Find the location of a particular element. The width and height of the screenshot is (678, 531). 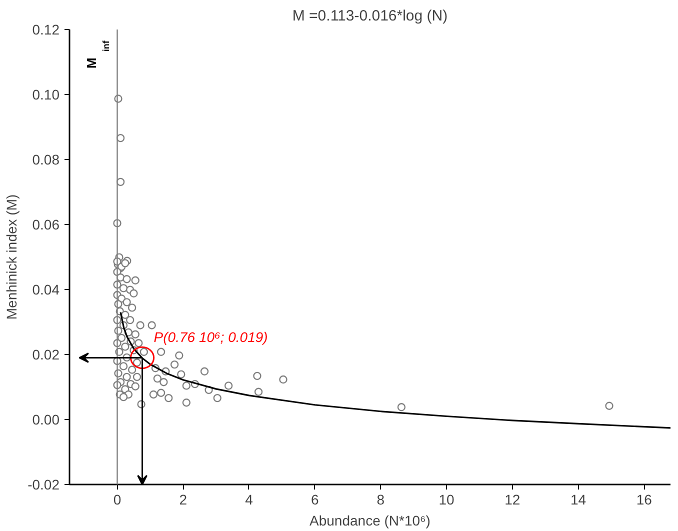

y-tick-label: 0.08 is located at coordinates (46, 160).